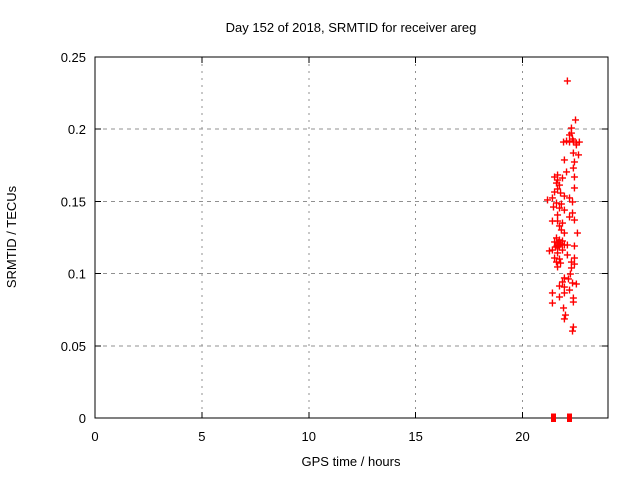 This screenshot has width=640, height=485. Describe the element at coordinates (73, 346) in the screenshot. I see `y-tick-label: 0.05` at that location.